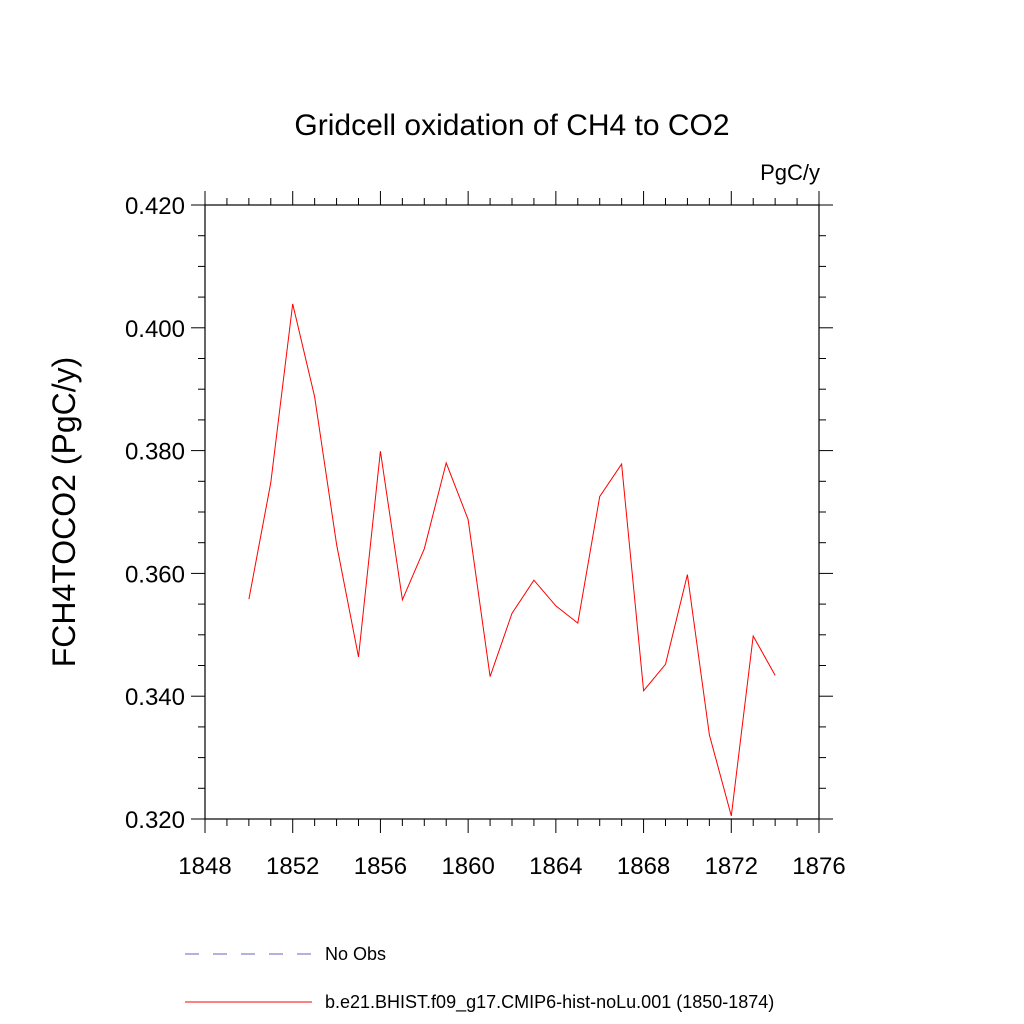 This screenshot has height=1024, width=1024. I want to click on y-axis-label: FCH4TOCO2 (PgC/y), so click(64, 512).